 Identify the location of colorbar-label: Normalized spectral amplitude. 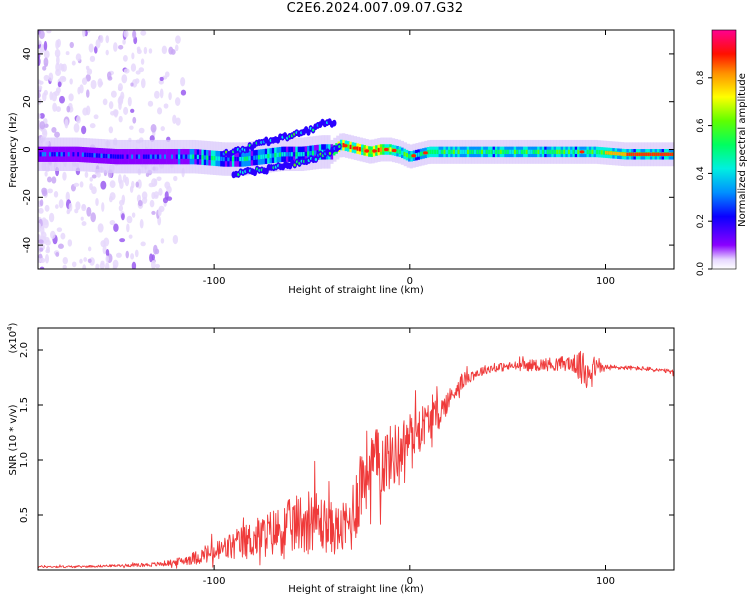
(742, 150).